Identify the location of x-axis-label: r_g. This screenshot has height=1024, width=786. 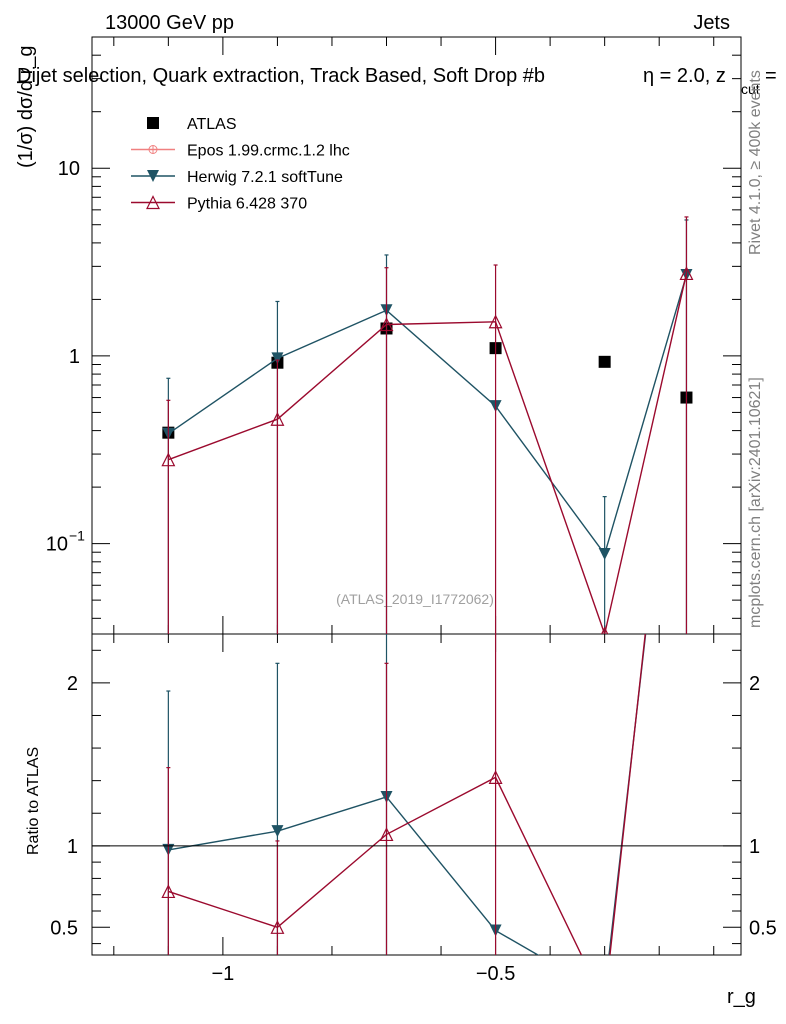
(741, 997).